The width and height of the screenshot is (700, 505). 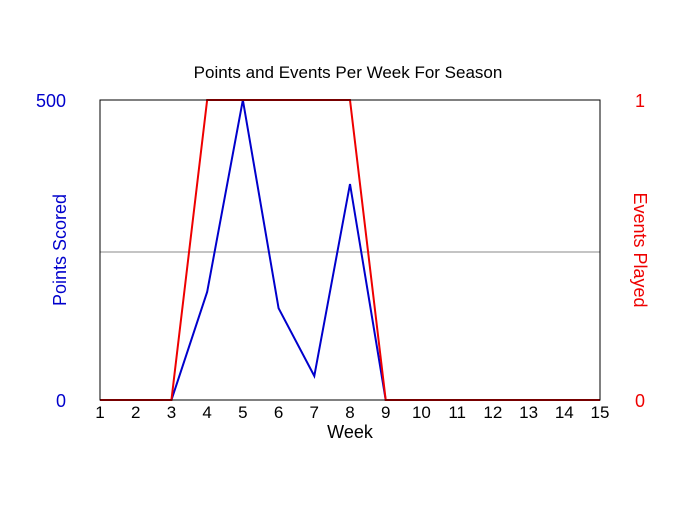 I want to click on x-tick-label: 3, so click(x=171, y=412).